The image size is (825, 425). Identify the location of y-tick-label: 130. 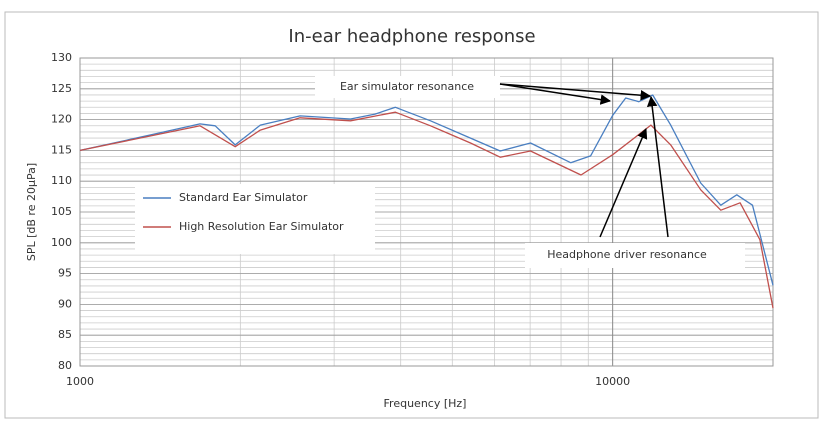
(61, 57).